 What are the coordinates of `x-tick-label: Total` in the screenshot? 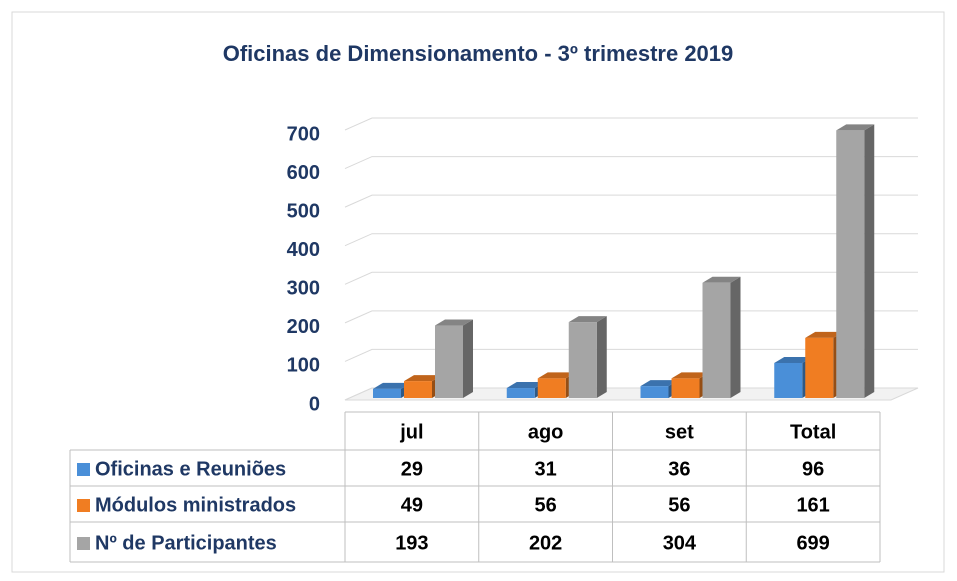 It's located at (813, 432).